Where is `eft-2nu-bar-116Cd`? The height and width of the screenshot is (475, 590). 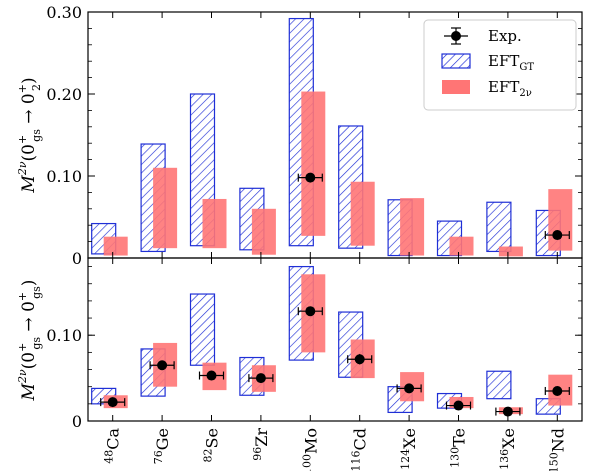 eft-2nu-bar-116Cd is located at coordinates (362, 213).